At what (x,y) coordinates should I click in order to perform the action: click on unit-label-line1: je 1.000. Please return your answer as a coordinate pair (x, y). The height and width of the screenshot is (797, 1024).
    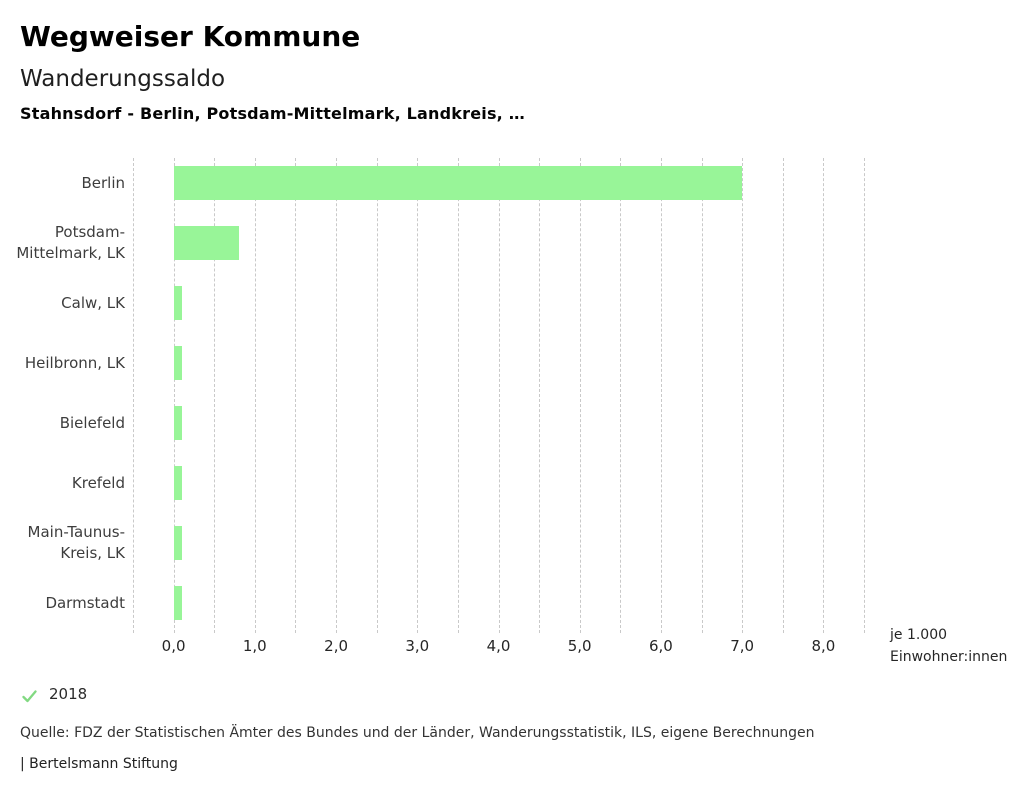
    Looking at the image, I should click on (919, 635).